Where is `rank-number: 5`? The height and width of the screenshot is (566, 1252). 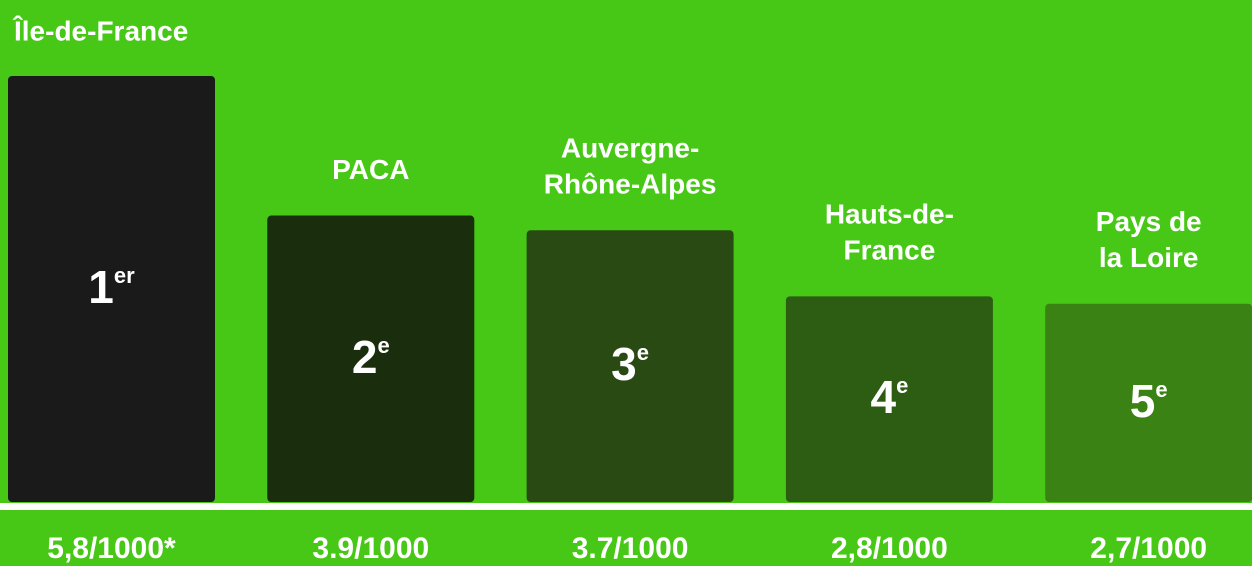 rank-number: 5 is located at coordinates (1143, 401).